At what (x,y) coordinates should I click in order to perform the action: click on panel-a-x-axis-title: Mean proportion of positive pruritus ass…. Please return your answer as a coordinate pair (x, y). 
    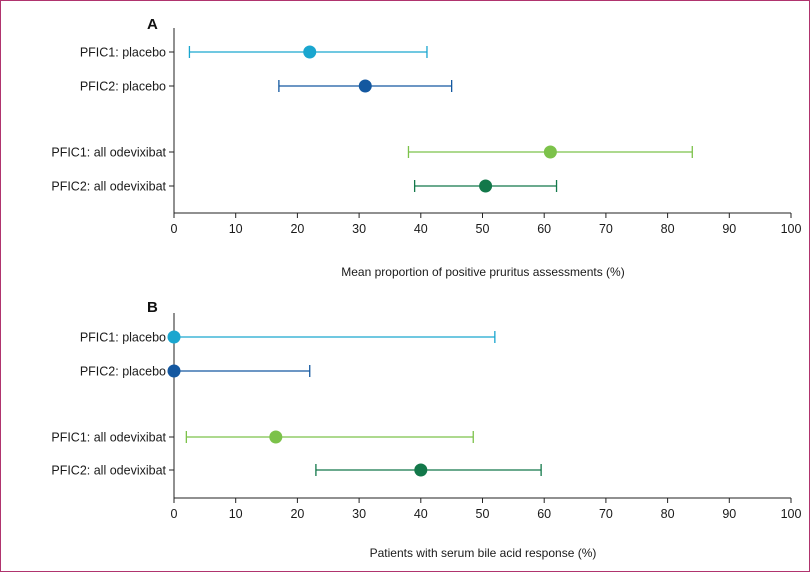
    Looking at the image, I should click on (482, 272).